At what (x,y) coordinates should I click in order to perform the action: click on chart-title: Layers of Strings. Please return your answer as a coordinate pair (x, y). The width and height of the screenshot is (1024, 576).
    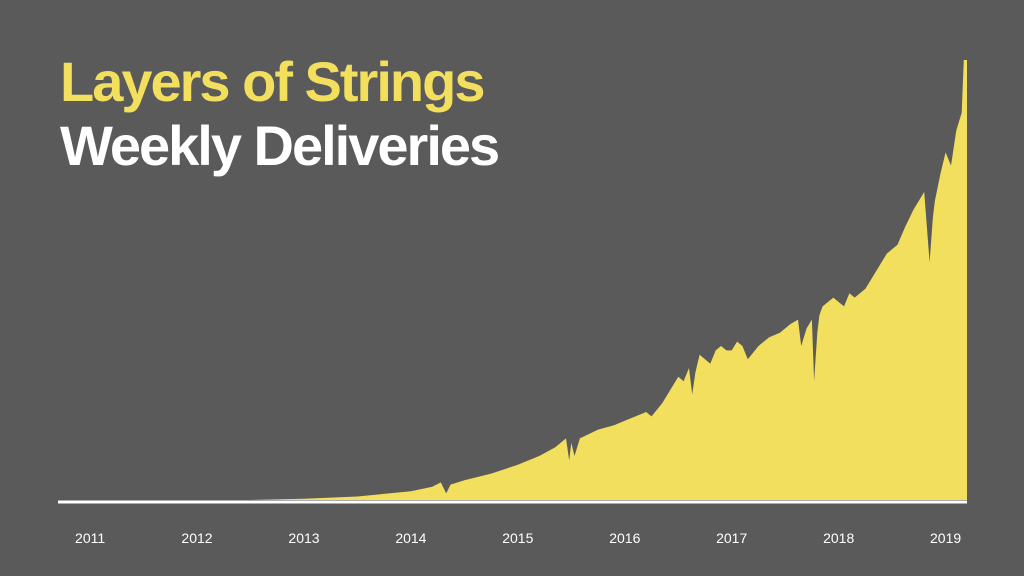
    Looking at the image, I should click on (272, 81).